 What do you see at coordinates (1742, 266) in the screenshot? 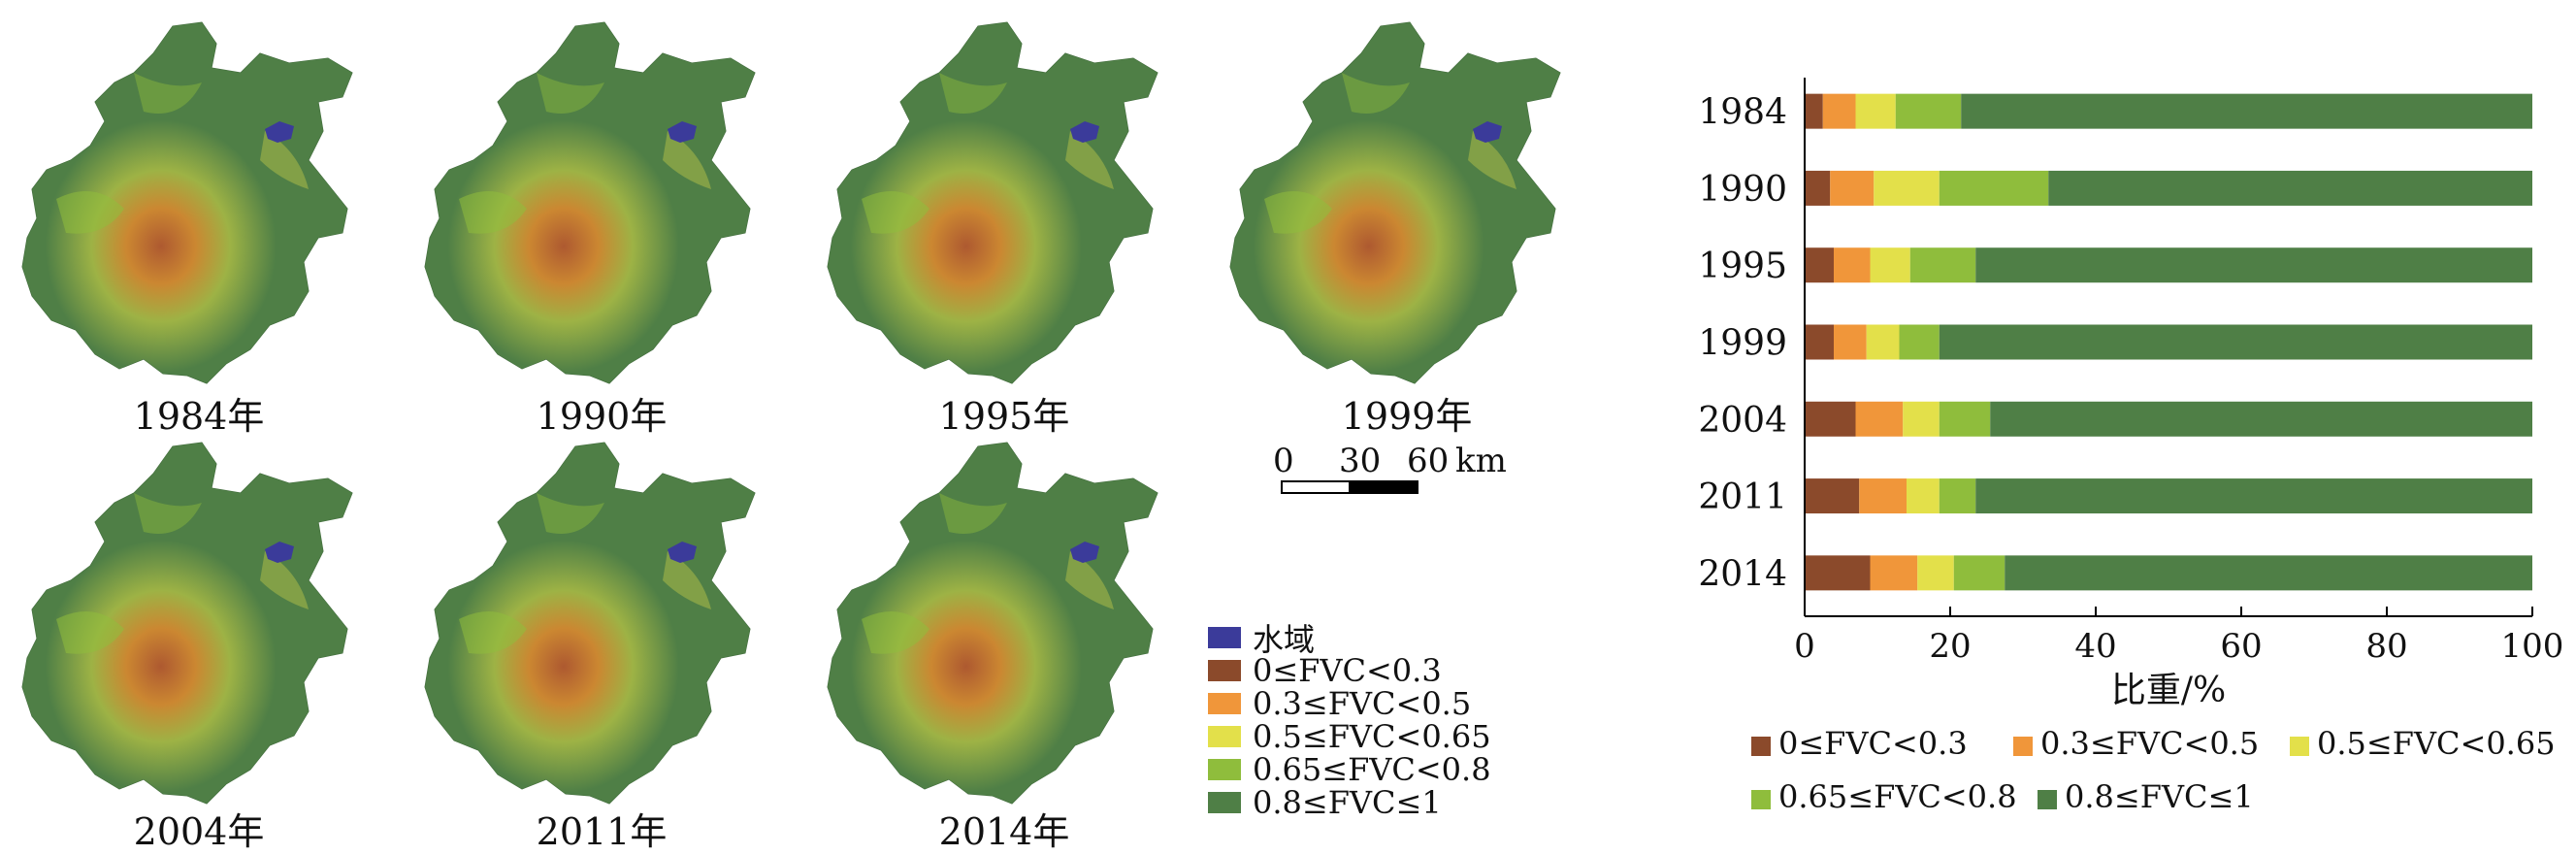
I see `y-tick-label: 1995` at bounding box center [1742, 266].